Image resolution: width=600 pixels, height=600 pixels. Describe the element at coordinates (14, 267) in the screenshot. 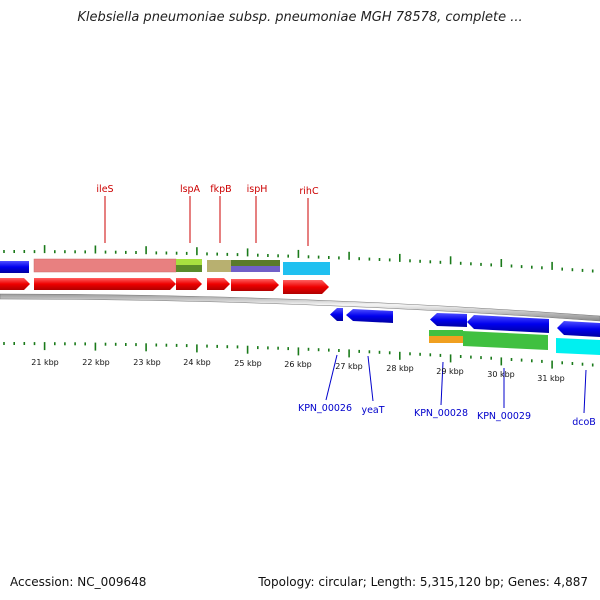

I see `feature-blue-left` at that location.